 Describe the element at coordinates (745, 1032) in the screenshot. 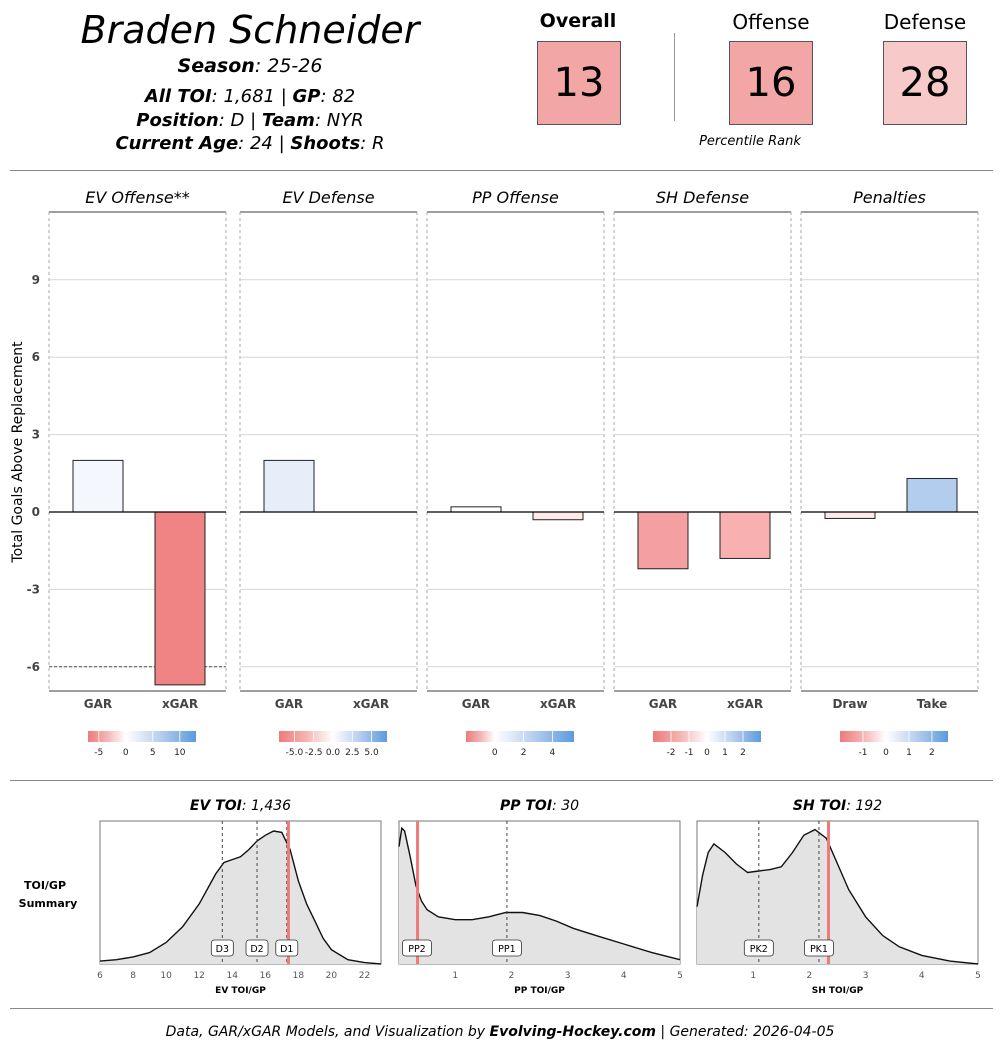

I see `footer-suffix: | Generated: 2026-04-05` at that location.